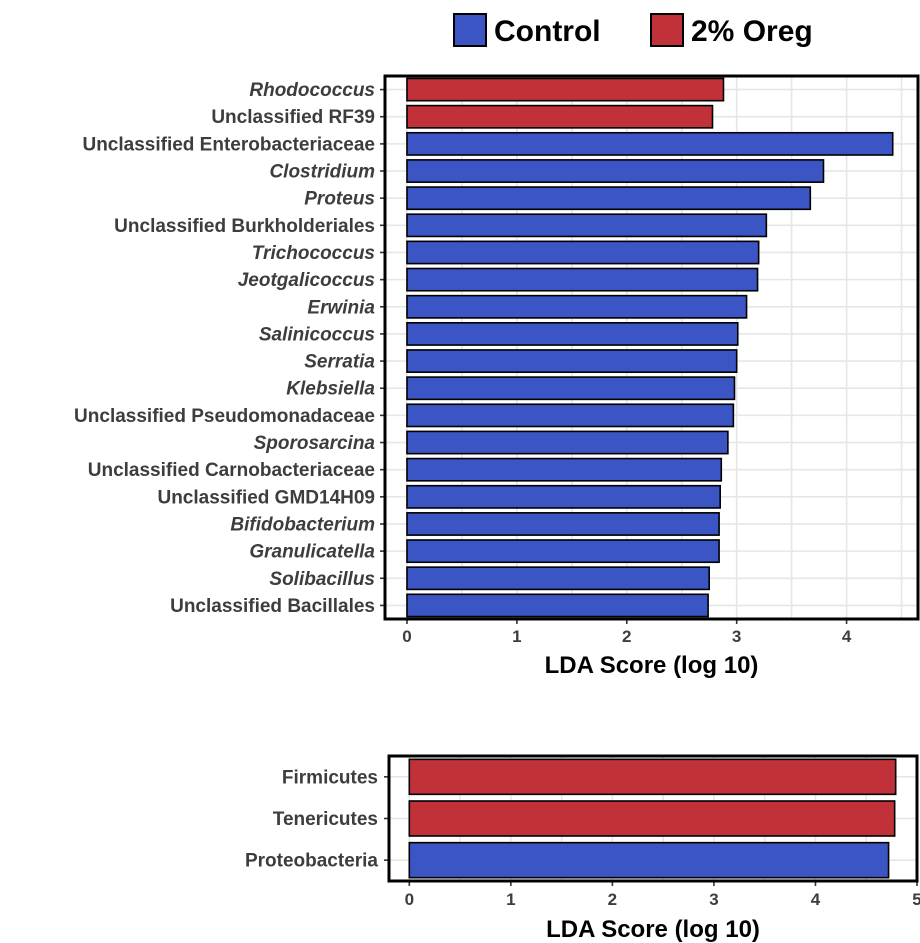  I want to click on bar-unclassified-enterobacteriaceae, so click(650, 143).